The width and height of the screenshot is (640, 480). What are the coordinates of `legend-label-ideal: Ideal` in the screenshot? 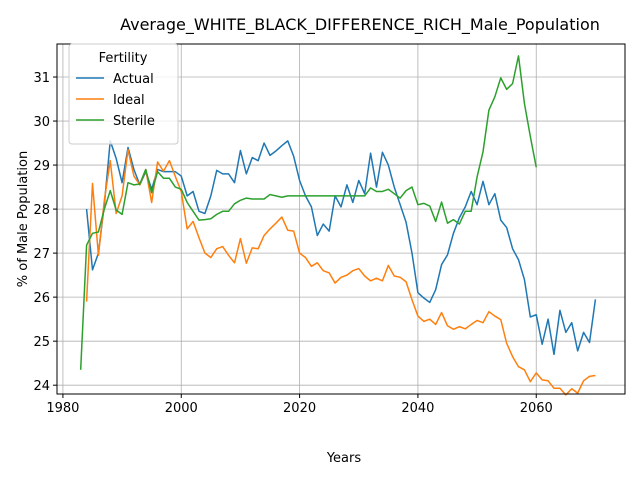 It's located at (129, 100).